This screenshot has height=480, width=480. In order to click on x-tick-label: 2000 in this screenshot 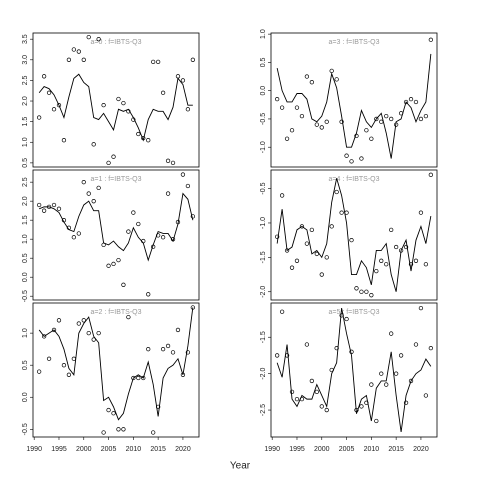, I will do `click(322, 449)`.